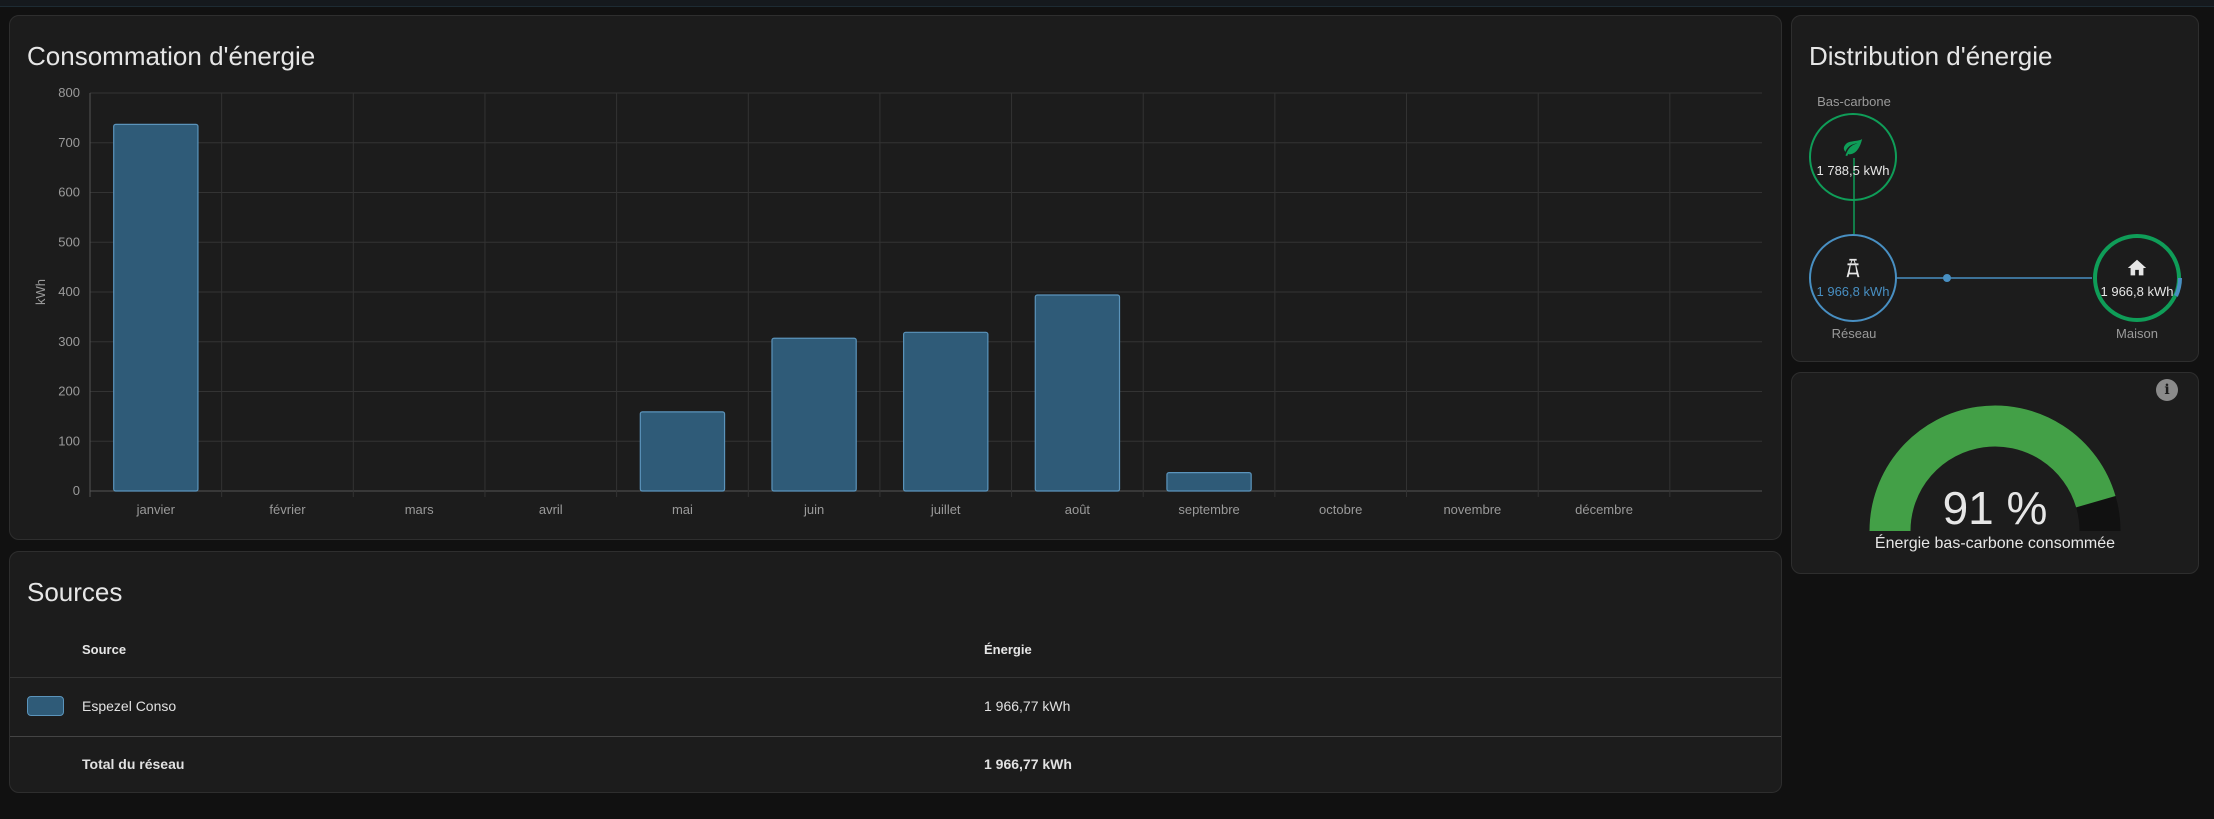  I want to click on home-icon, so click(2137, 267).